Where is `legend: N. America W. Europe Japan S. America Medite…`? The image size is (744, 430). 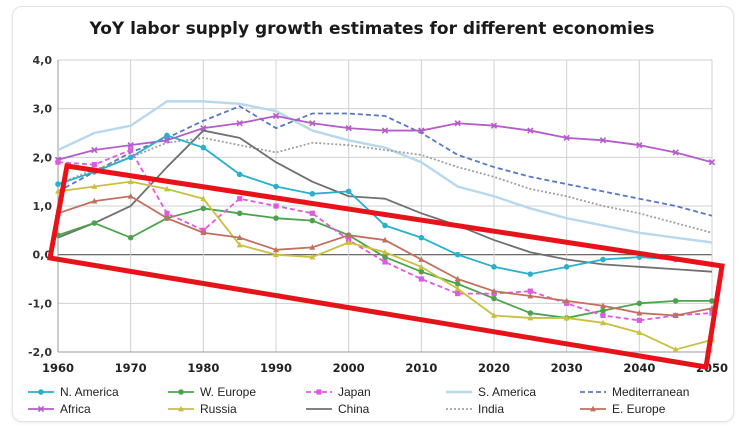
legend: N. America W. Europe Japan S. America Medite… is located at coordinates (358, 400).